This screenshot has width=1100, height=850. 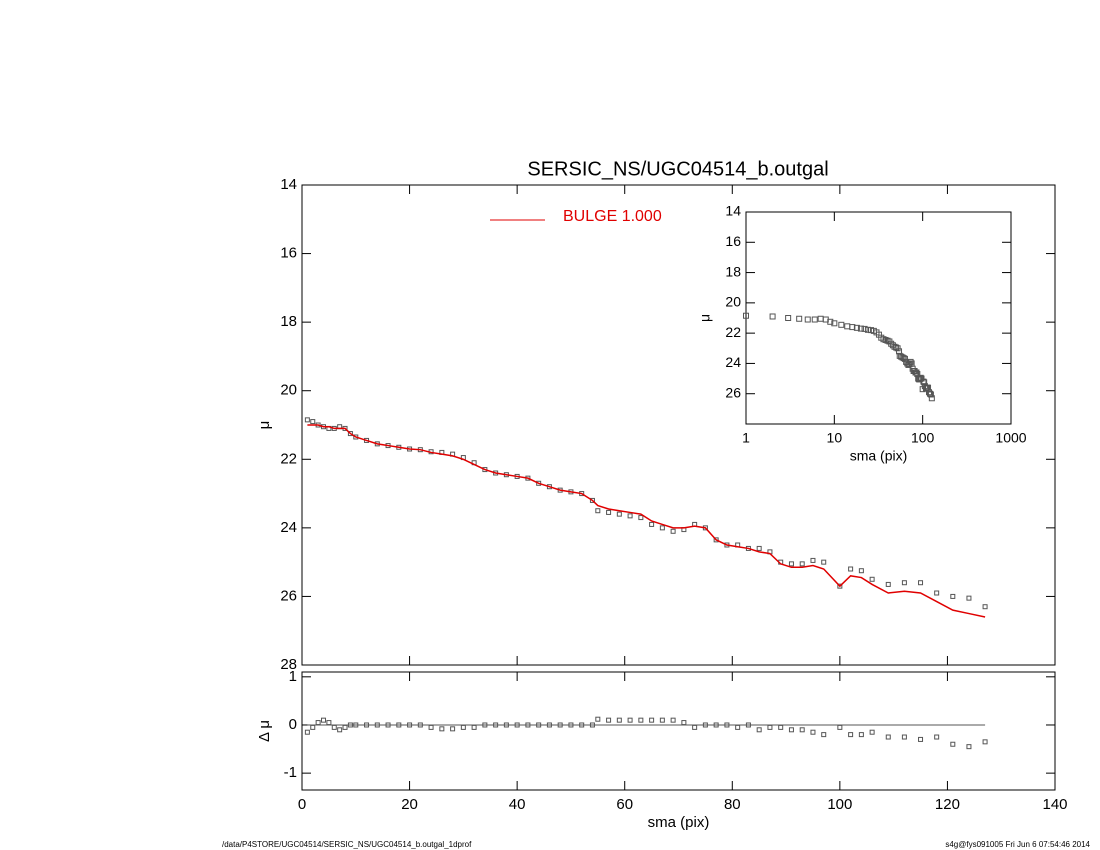 What do you see at coordinates (612, 216) in the screenshot?
I see `legend-label: BULGE 1.000` at bounding box center [612, 216].